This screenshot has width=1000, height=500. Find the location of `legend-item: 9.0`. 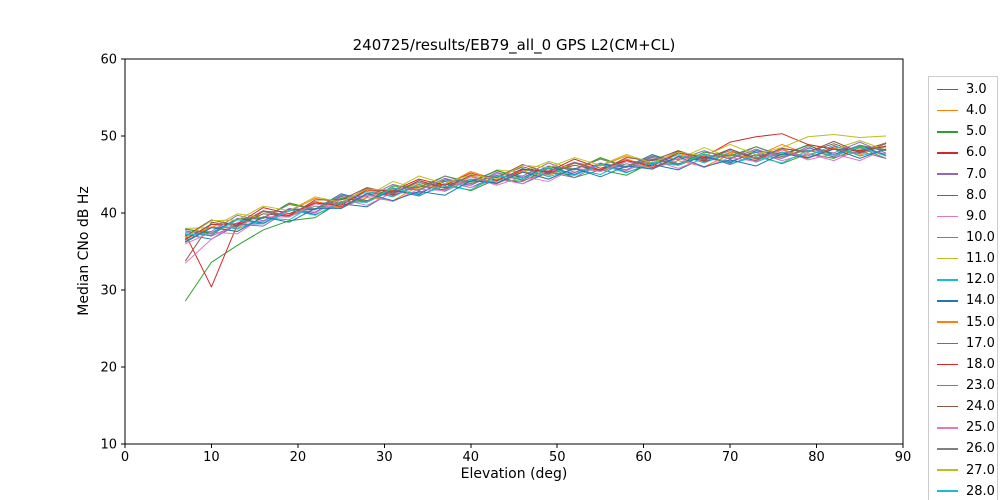

legend-item: 9.0 is located at coordinates (963, 216).